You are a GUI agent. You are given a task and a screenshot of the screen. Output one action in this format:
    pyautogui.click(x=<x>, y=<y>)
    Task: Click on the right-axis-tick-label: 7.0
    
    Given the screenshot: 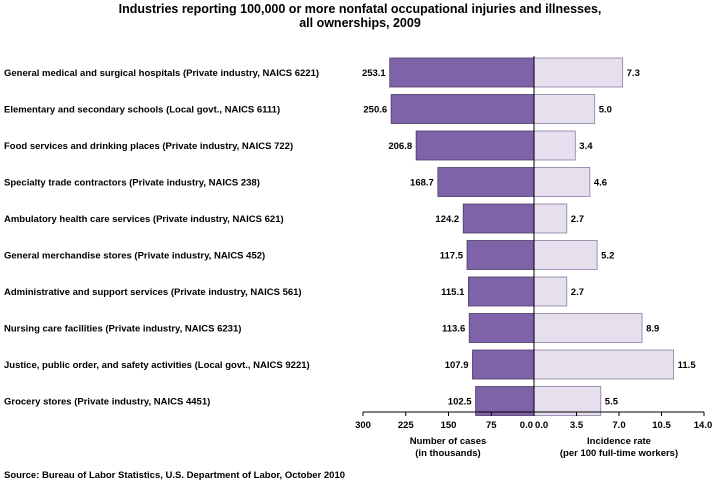 What is the action you would take?
    pyautogui.click(x=618, y=425)
    